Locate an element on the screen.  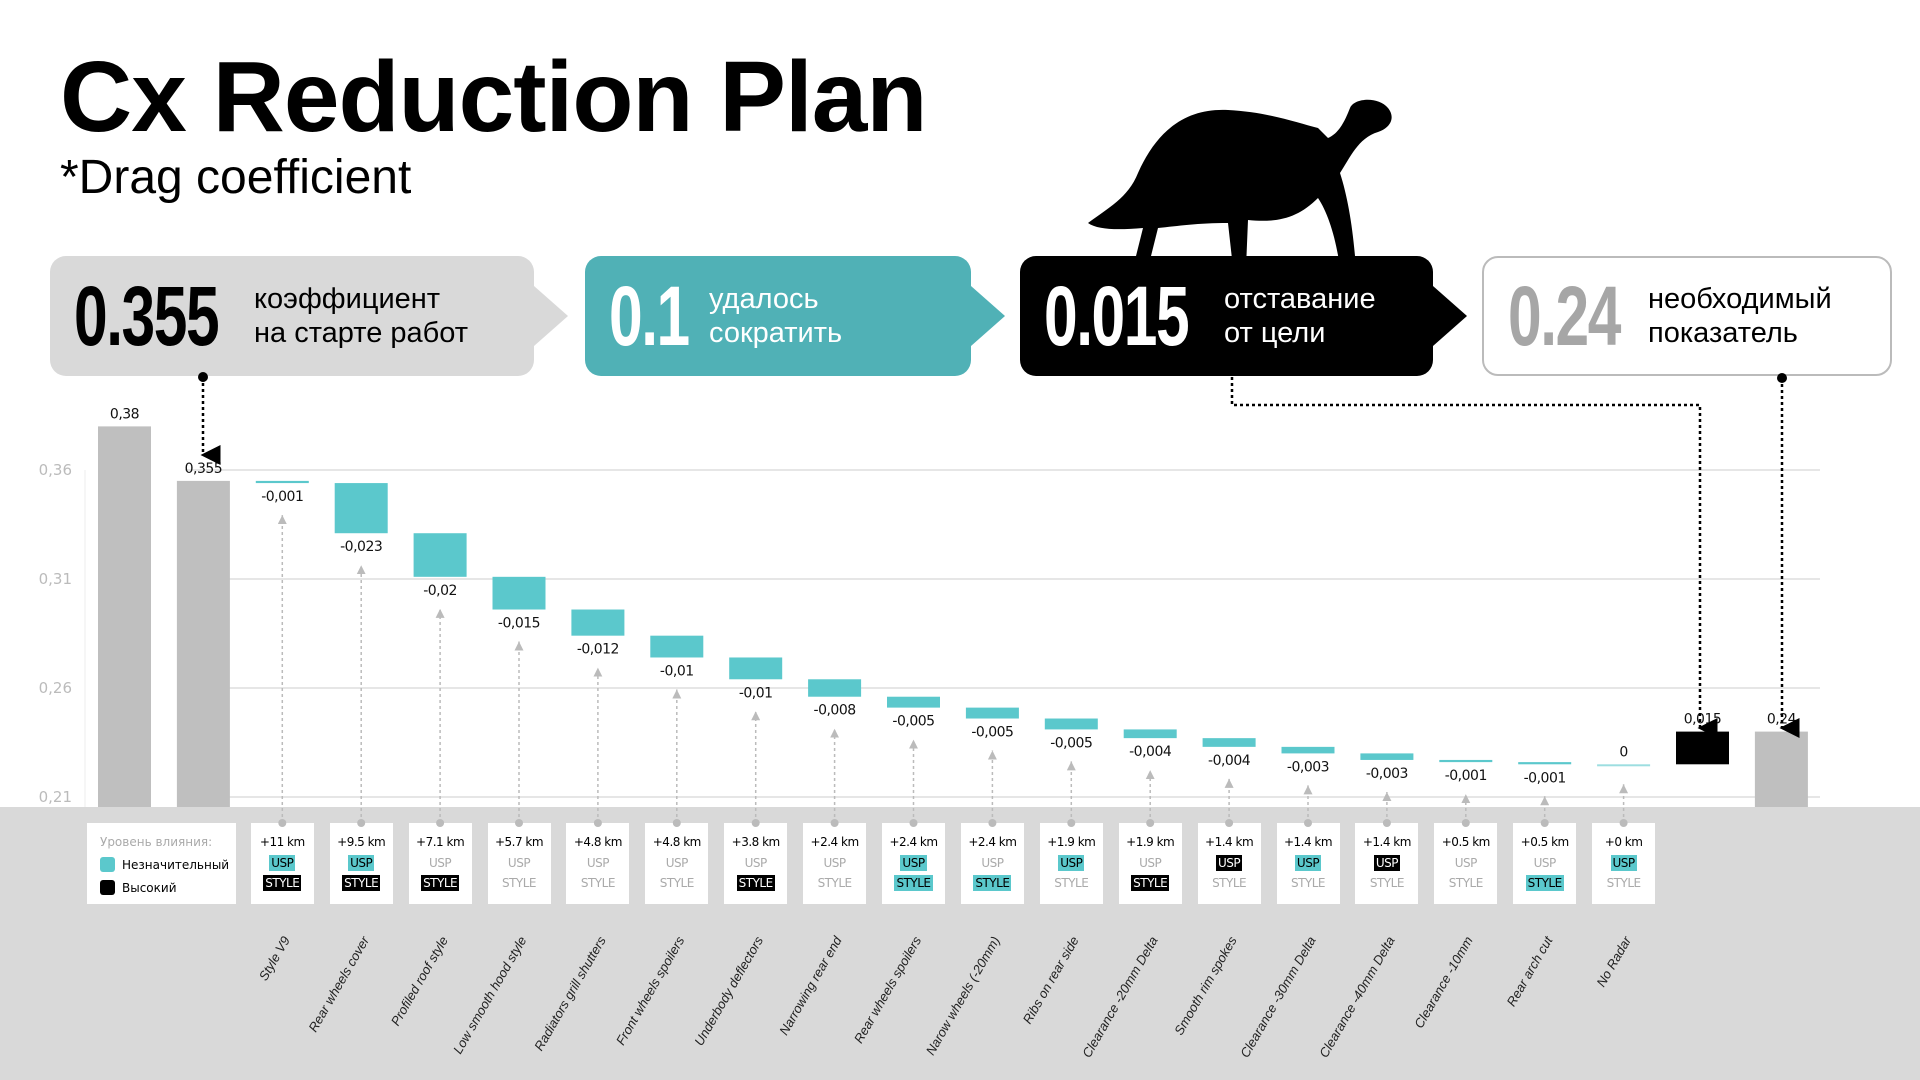
page-subtitle: *Drag coefficient is located at coordinates (236, 177).